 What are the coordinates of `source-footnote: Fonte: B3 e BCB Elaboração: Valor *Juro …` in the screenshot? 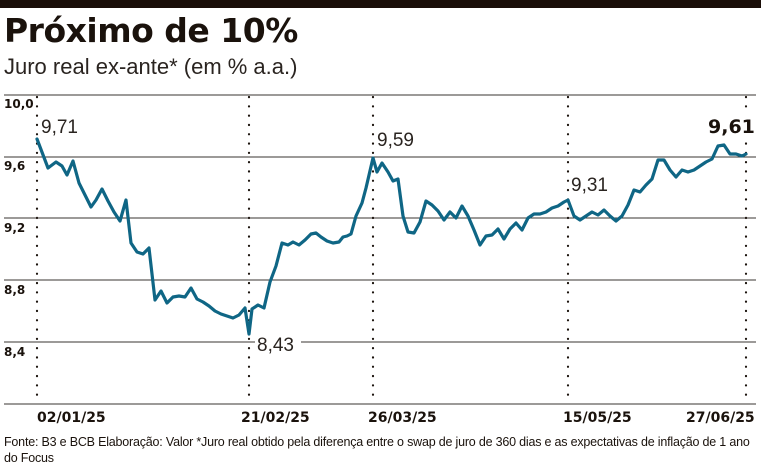 It's located at (377, 450).